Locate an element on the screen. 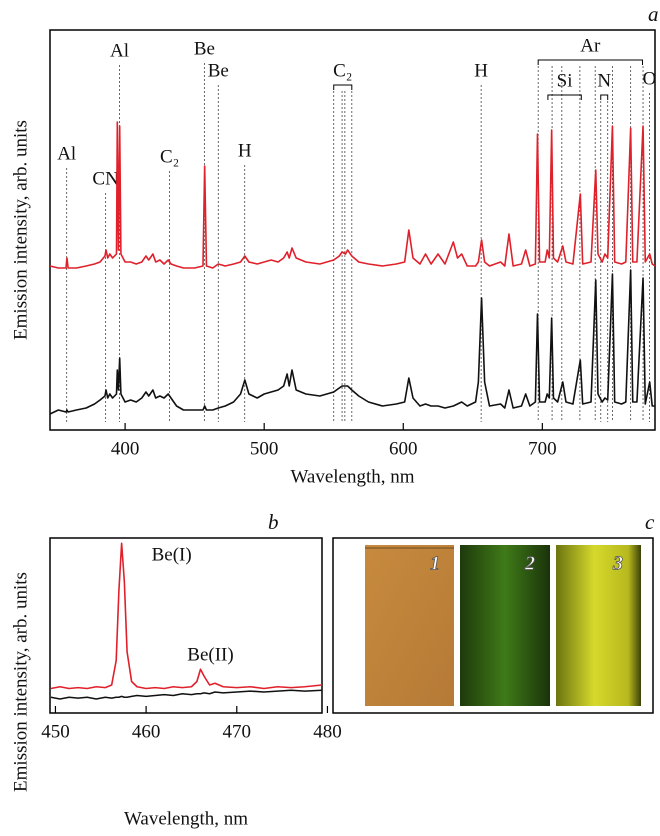 The image size is (660, 836). photo-label: 3 is located at coordinates (617, 564).